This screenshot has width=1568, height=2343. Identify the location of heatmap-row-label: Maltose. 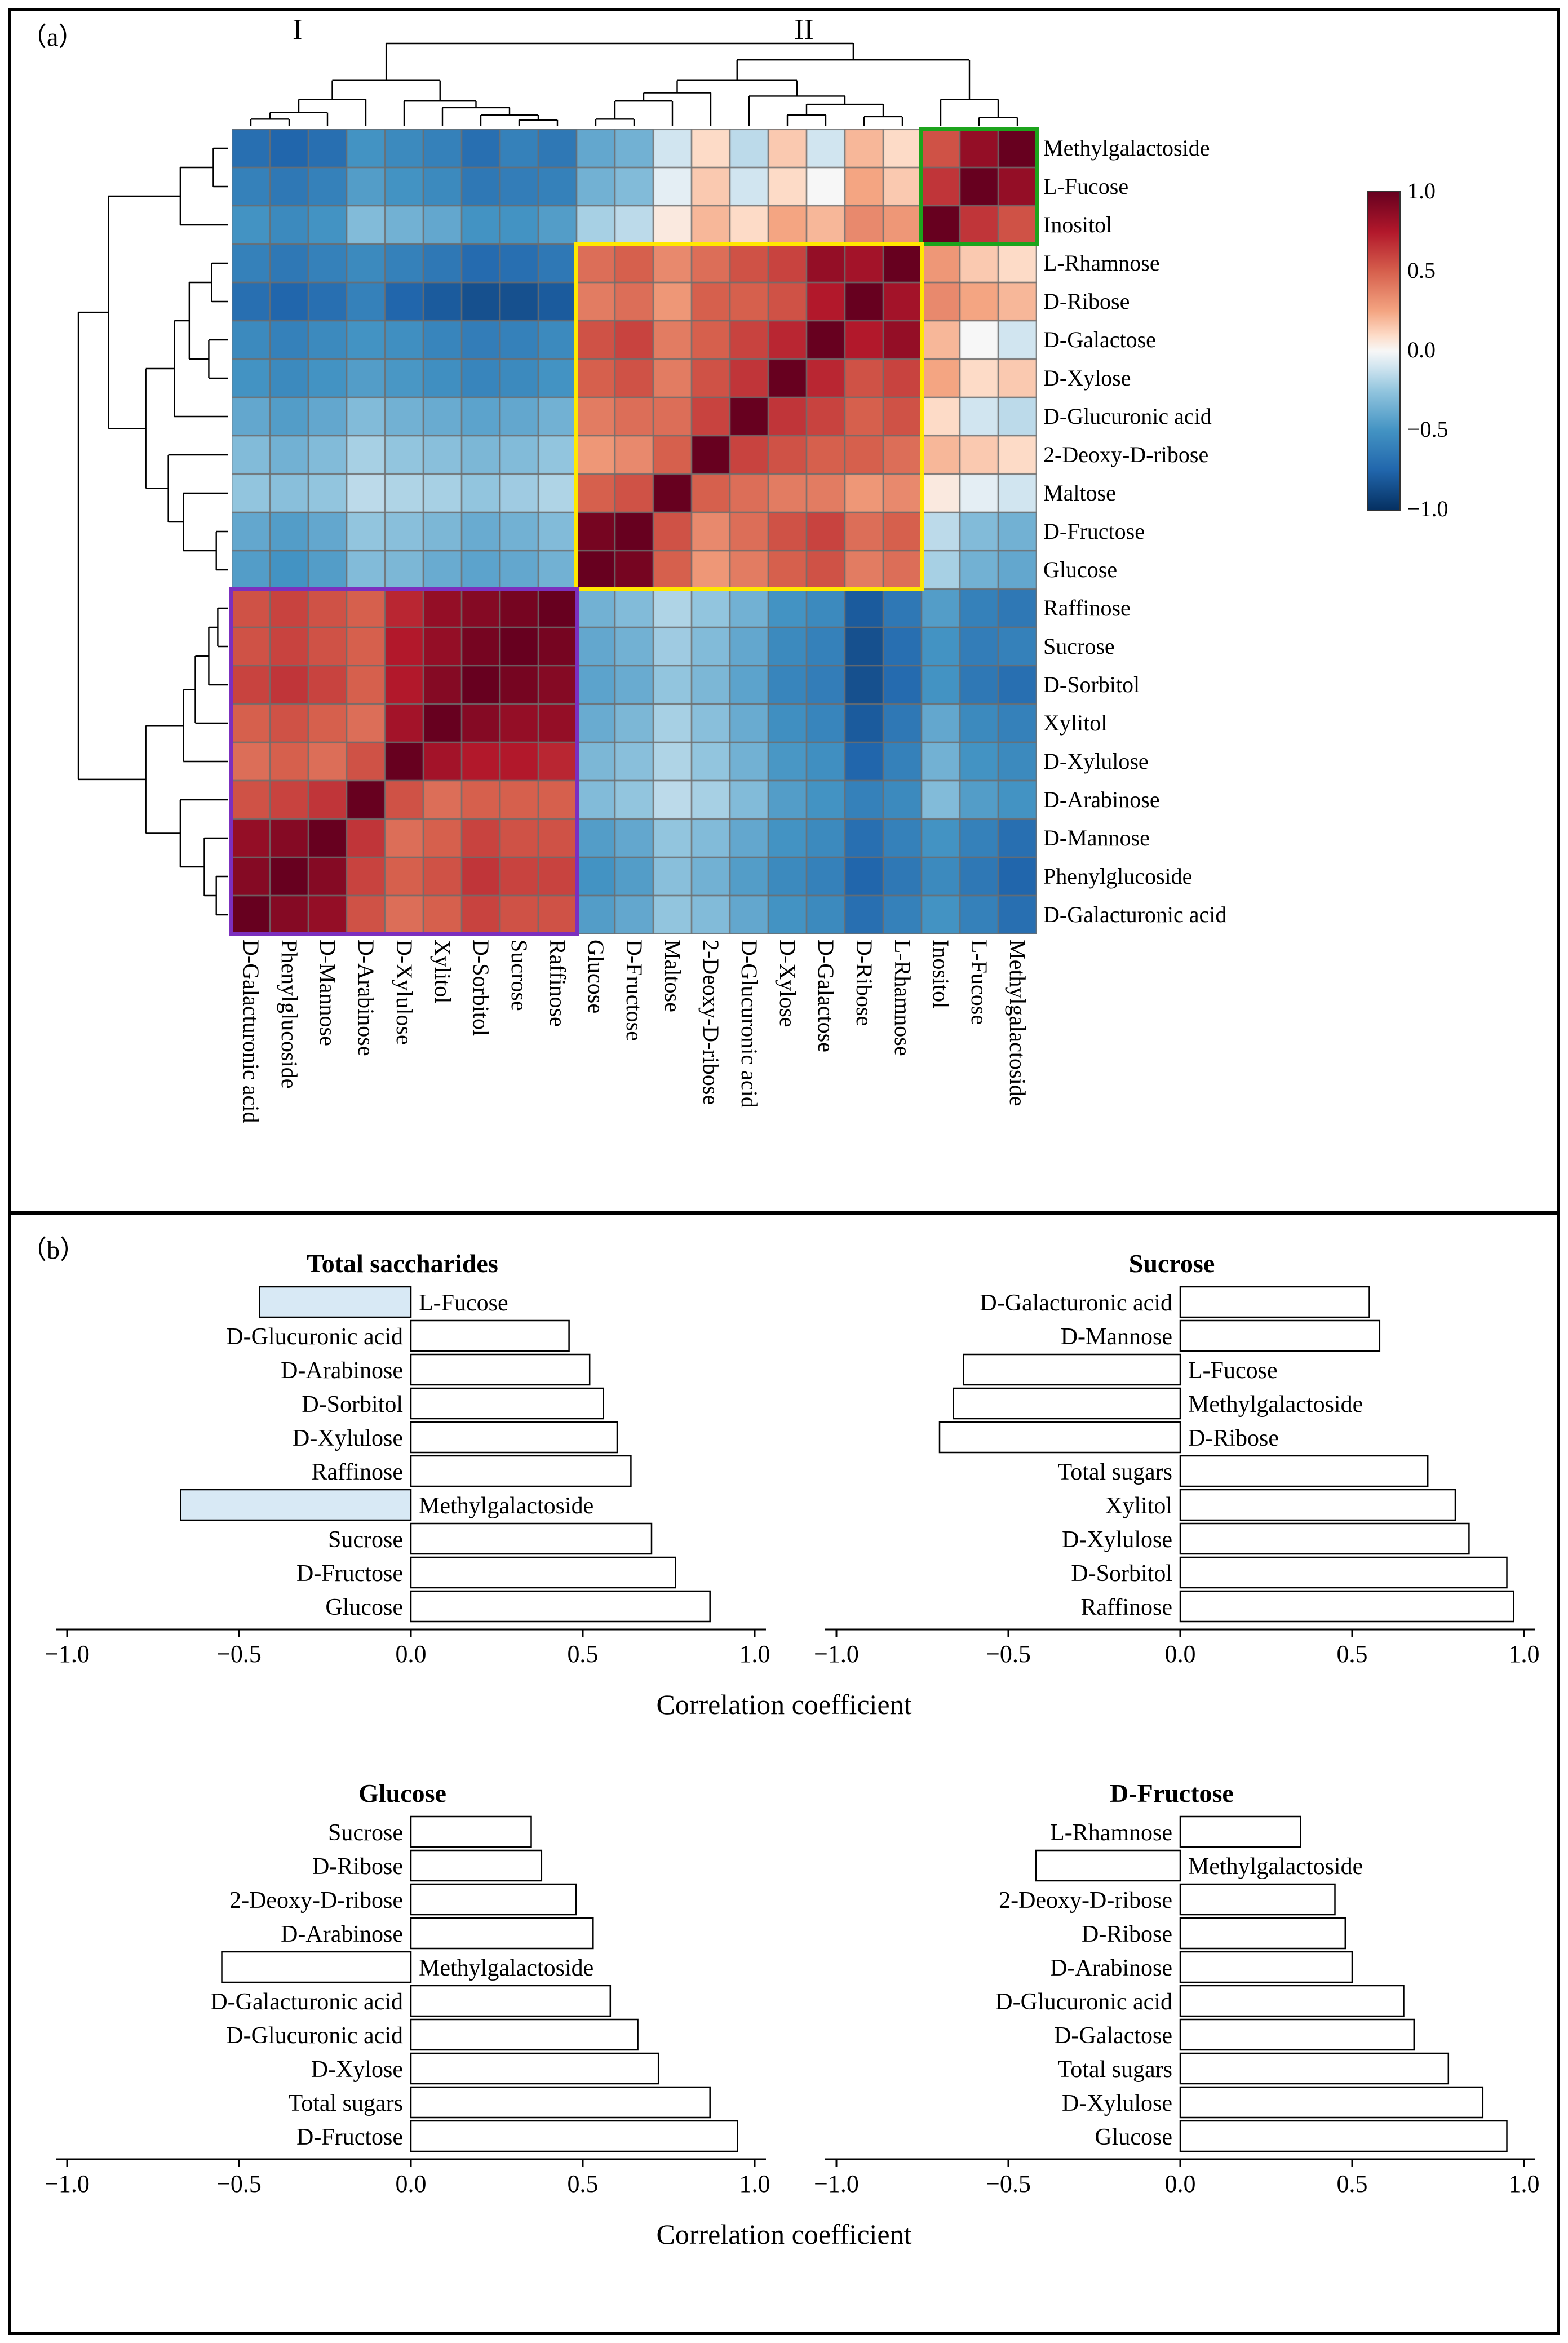
(1079, 493).